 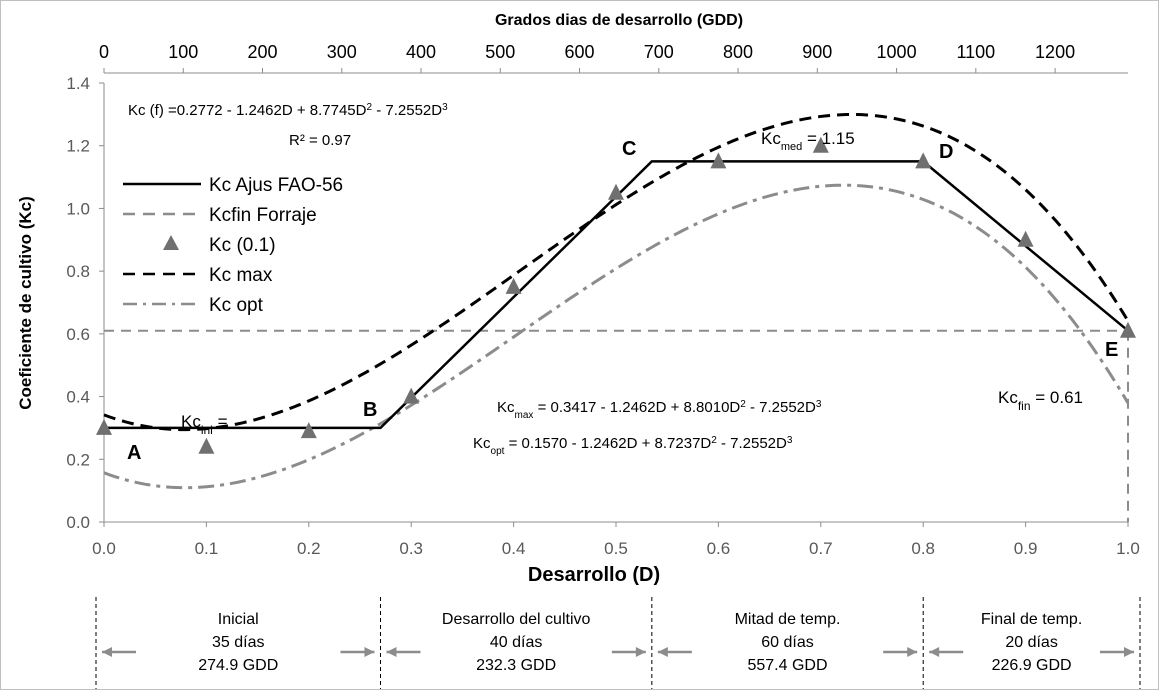 What do you see at coordinates (500, 52) in the screenshot?
I see `top-tick-label: 500` at bounding box center [500, 52].